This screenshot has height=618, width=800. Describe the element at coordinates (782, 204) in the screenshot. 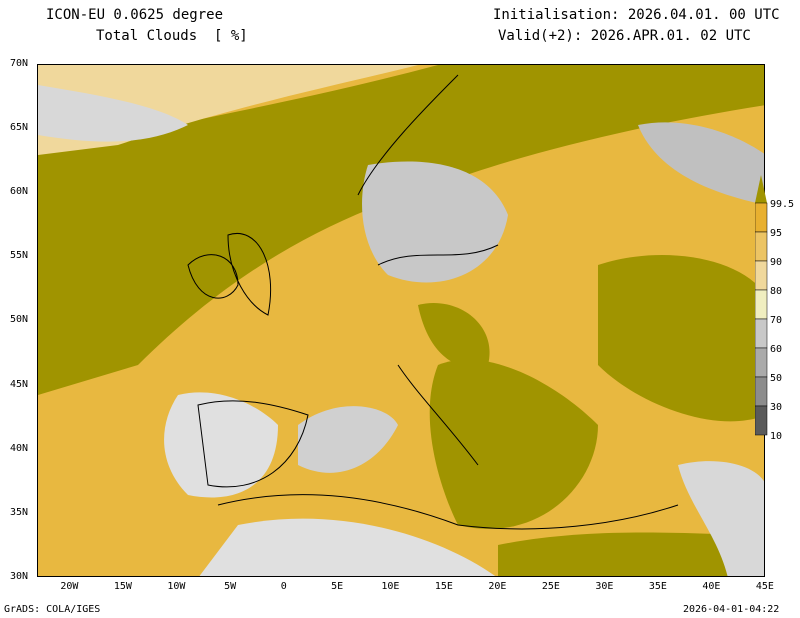

I see `legend-label: 99.5` at that location.